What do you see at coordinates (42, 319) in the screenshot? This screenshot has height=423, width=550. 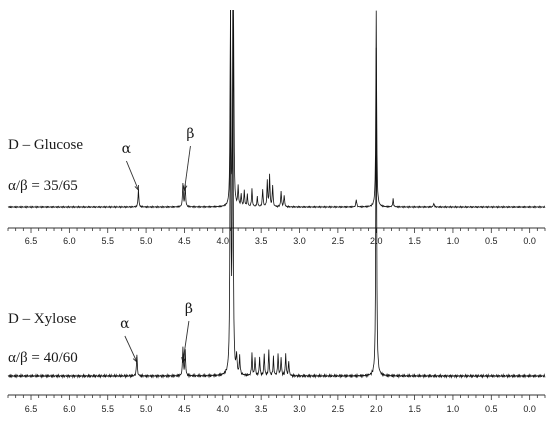 I see `compound-label: D – Xylose` at bounding box center [42, 319].